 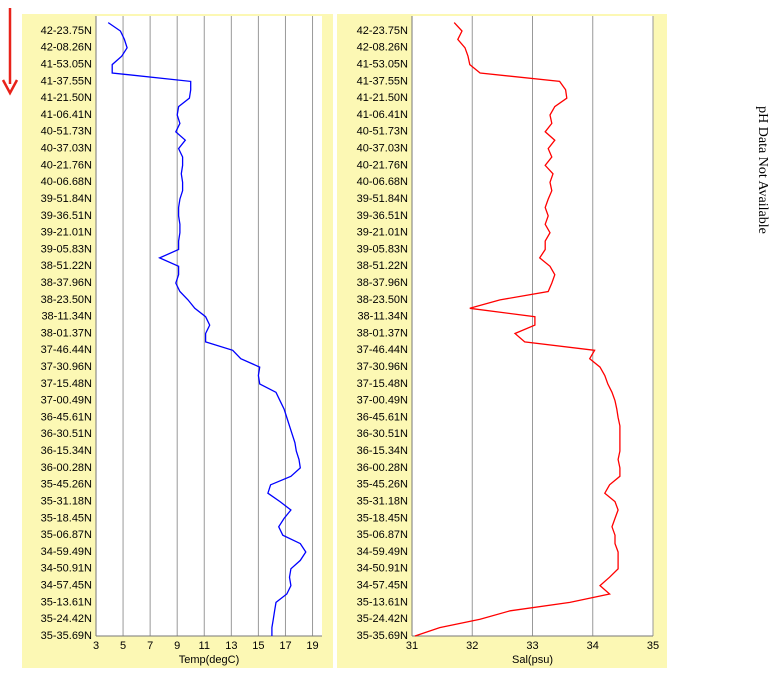 I want to click on x-tick-label: 9, so click(x=177, y=646).